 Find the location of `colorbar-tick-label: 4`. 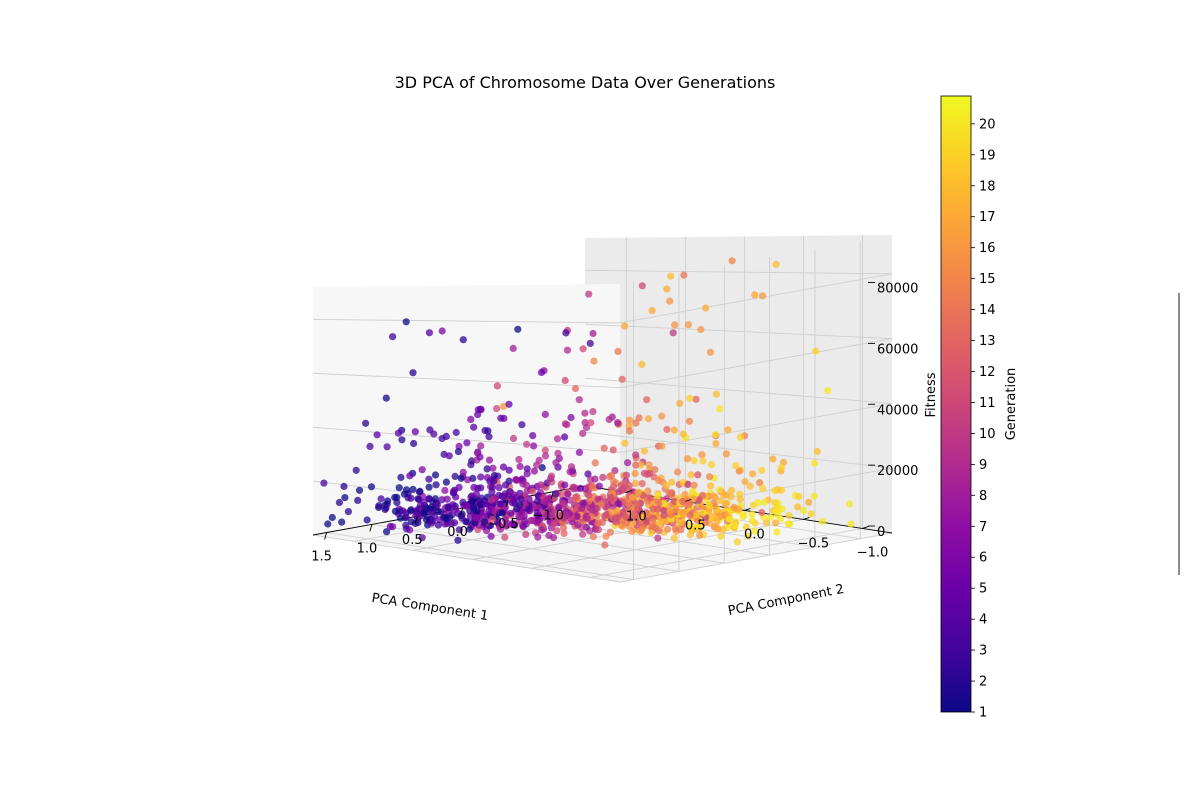

colorbar-tick-label: 4 is located at coordinates (983, 620).